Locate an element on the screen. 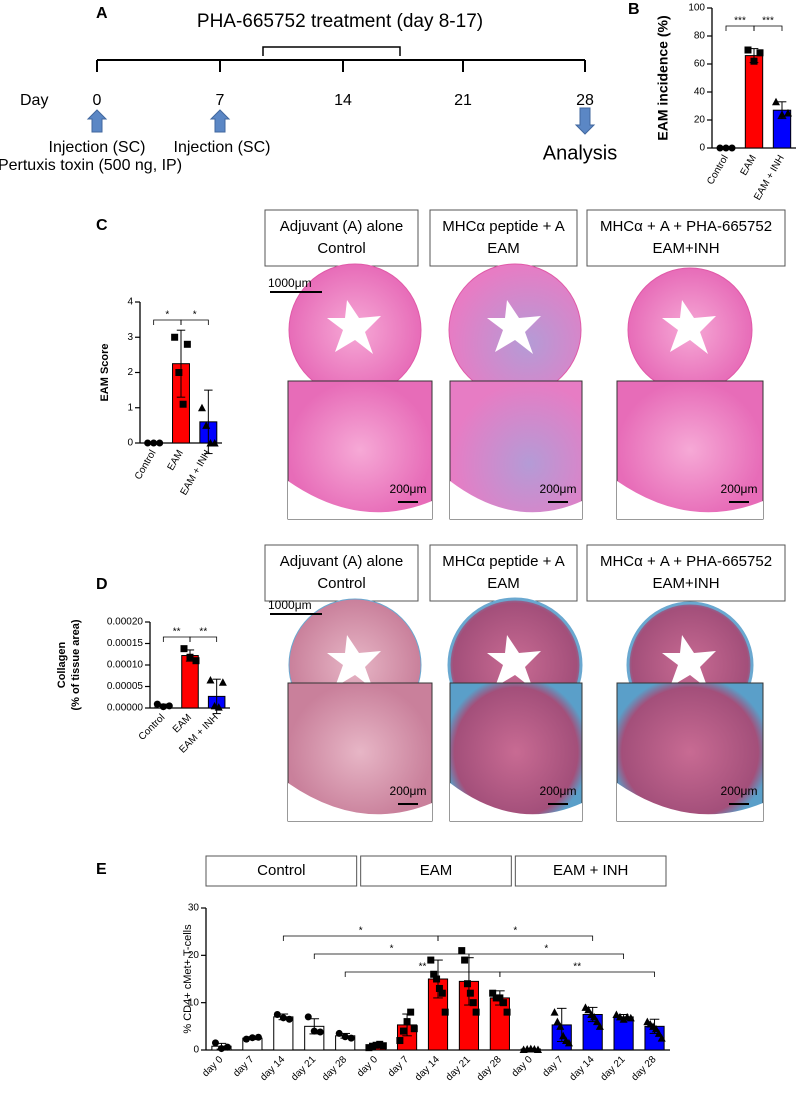 The height and width of the screenshot is (1118, 800). day-label: Day is located at coordinates (34, 100).